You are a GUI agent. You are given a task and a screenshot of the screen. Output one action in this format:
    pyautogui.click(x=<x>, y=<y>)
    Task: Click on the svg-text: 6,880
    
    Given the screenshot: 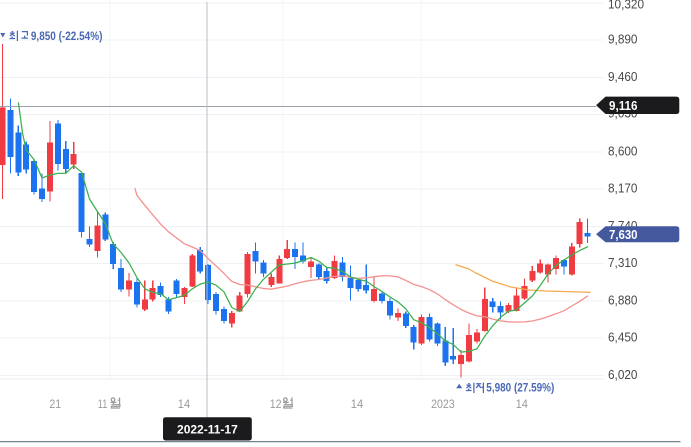 What is the action you would take?
    pyautogui.click(x=623, y=299)
    